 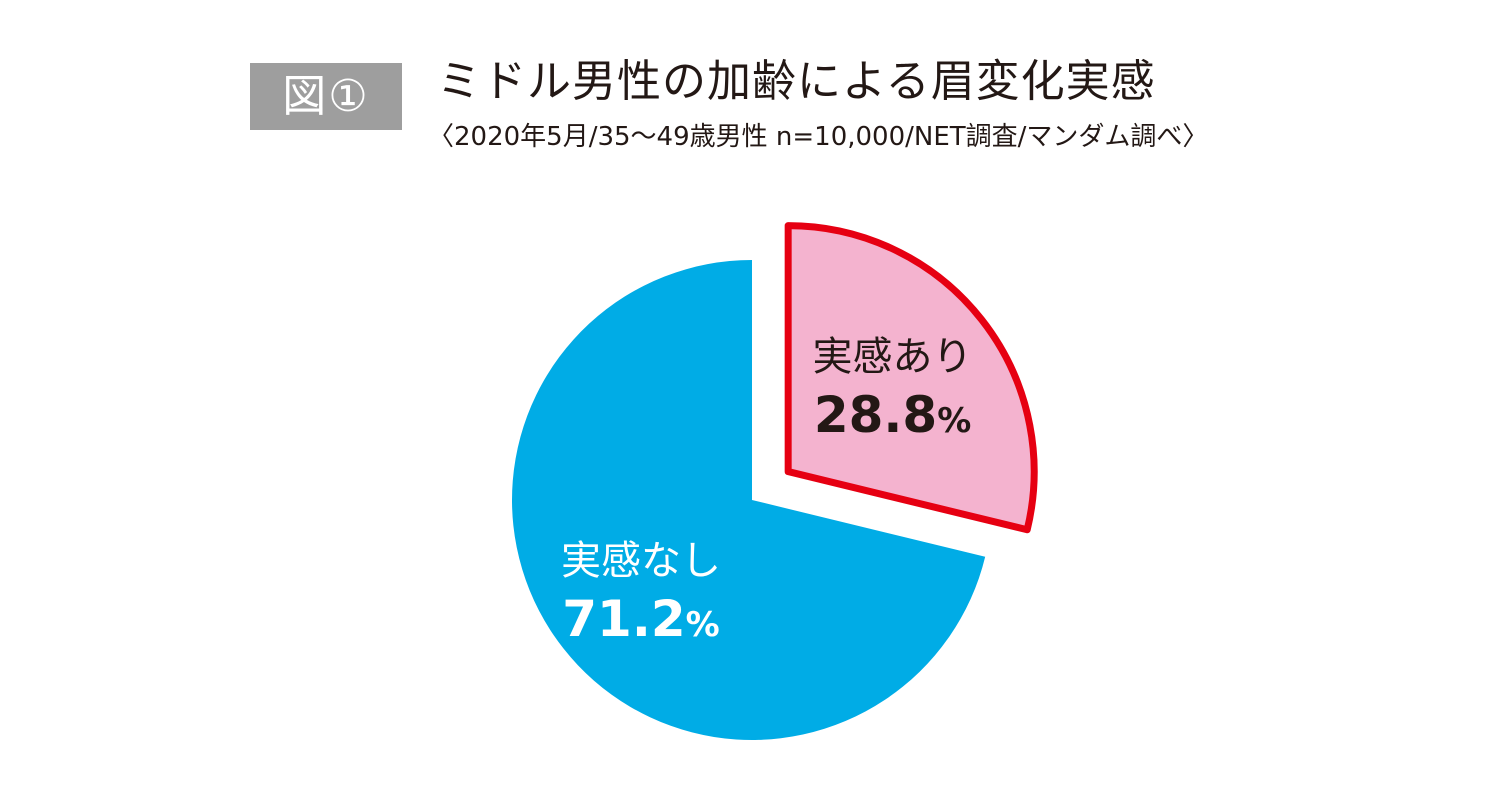 I want to click on chart-title: ミドル男性の加齢による眉変化実感, so click(x=796, y=81).